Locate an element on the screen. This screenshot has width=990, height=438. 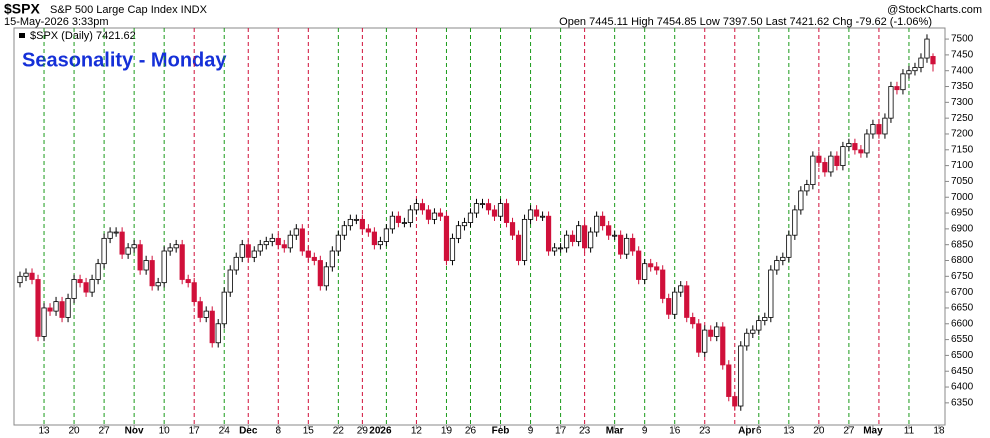
y-tick-label: 6750 is located at coordinates (962, 276).